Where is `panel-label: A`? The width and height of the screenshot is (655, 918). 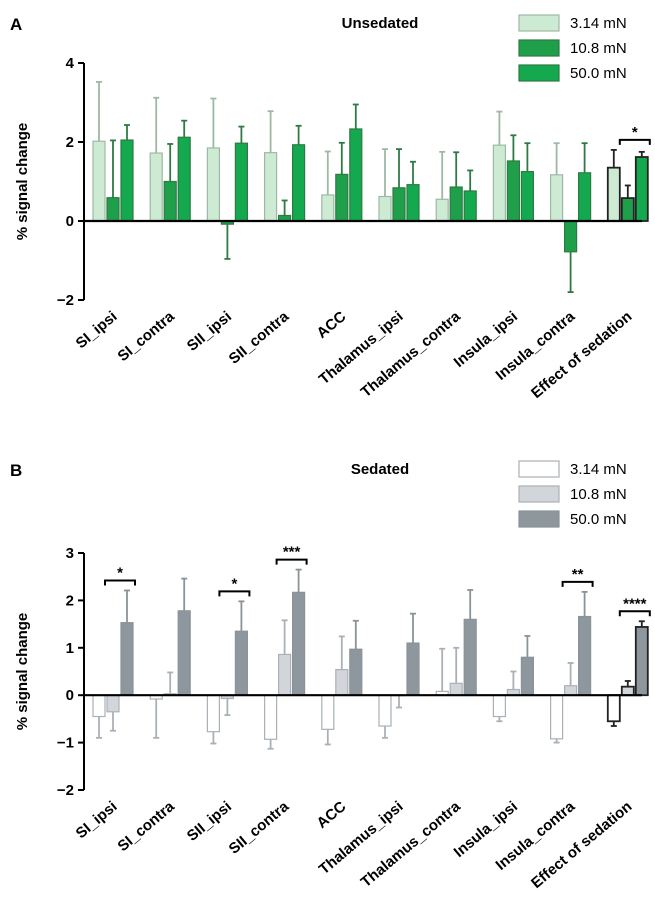
panel-label: A is located at coordinates (16, 24).